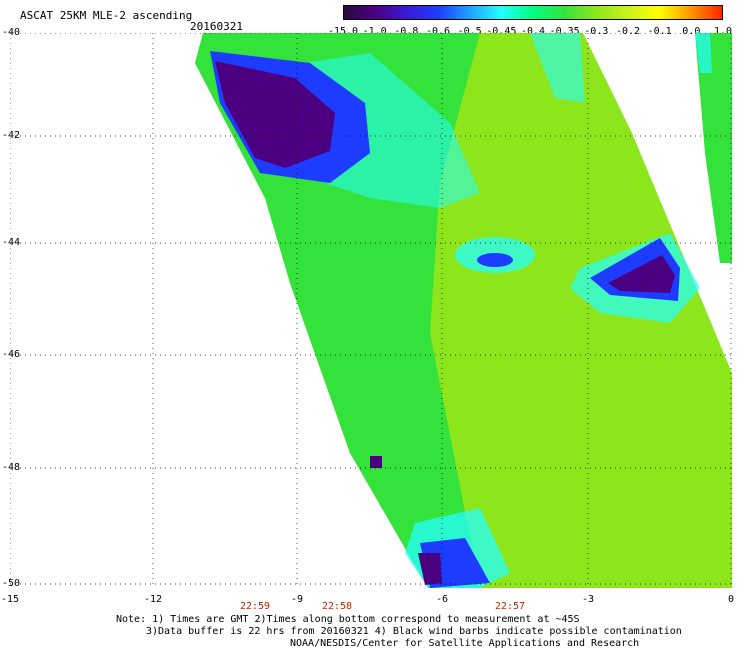  Describe the element at coordinates (153, 599) in the screenshot. I see `x-tick-label: -12` at that location.